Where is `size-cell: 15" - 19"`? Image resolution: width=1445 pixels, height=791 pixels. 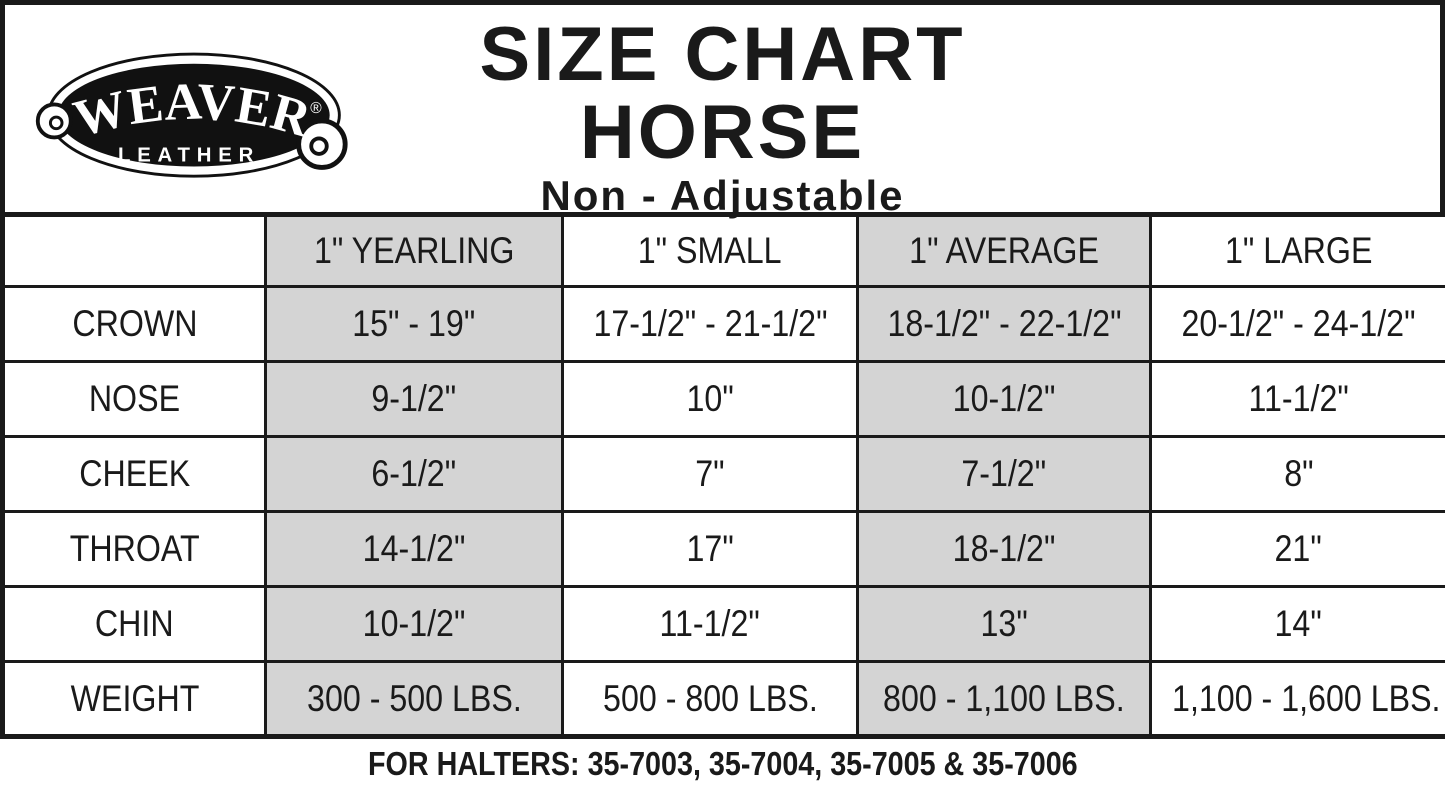
size-cell: 15" - 19" is located at coordinates (414, 324).